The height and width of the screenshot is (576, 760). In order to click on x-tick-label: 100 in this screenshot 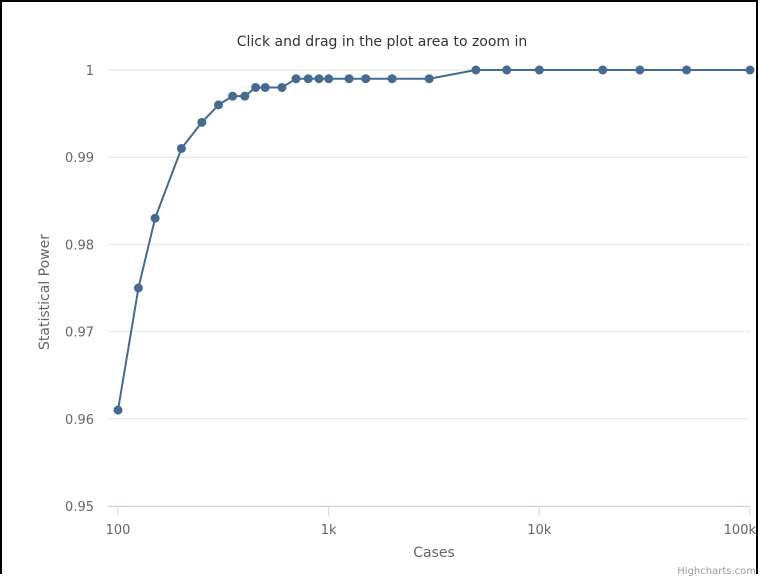, I will do `click(118, 530)`.